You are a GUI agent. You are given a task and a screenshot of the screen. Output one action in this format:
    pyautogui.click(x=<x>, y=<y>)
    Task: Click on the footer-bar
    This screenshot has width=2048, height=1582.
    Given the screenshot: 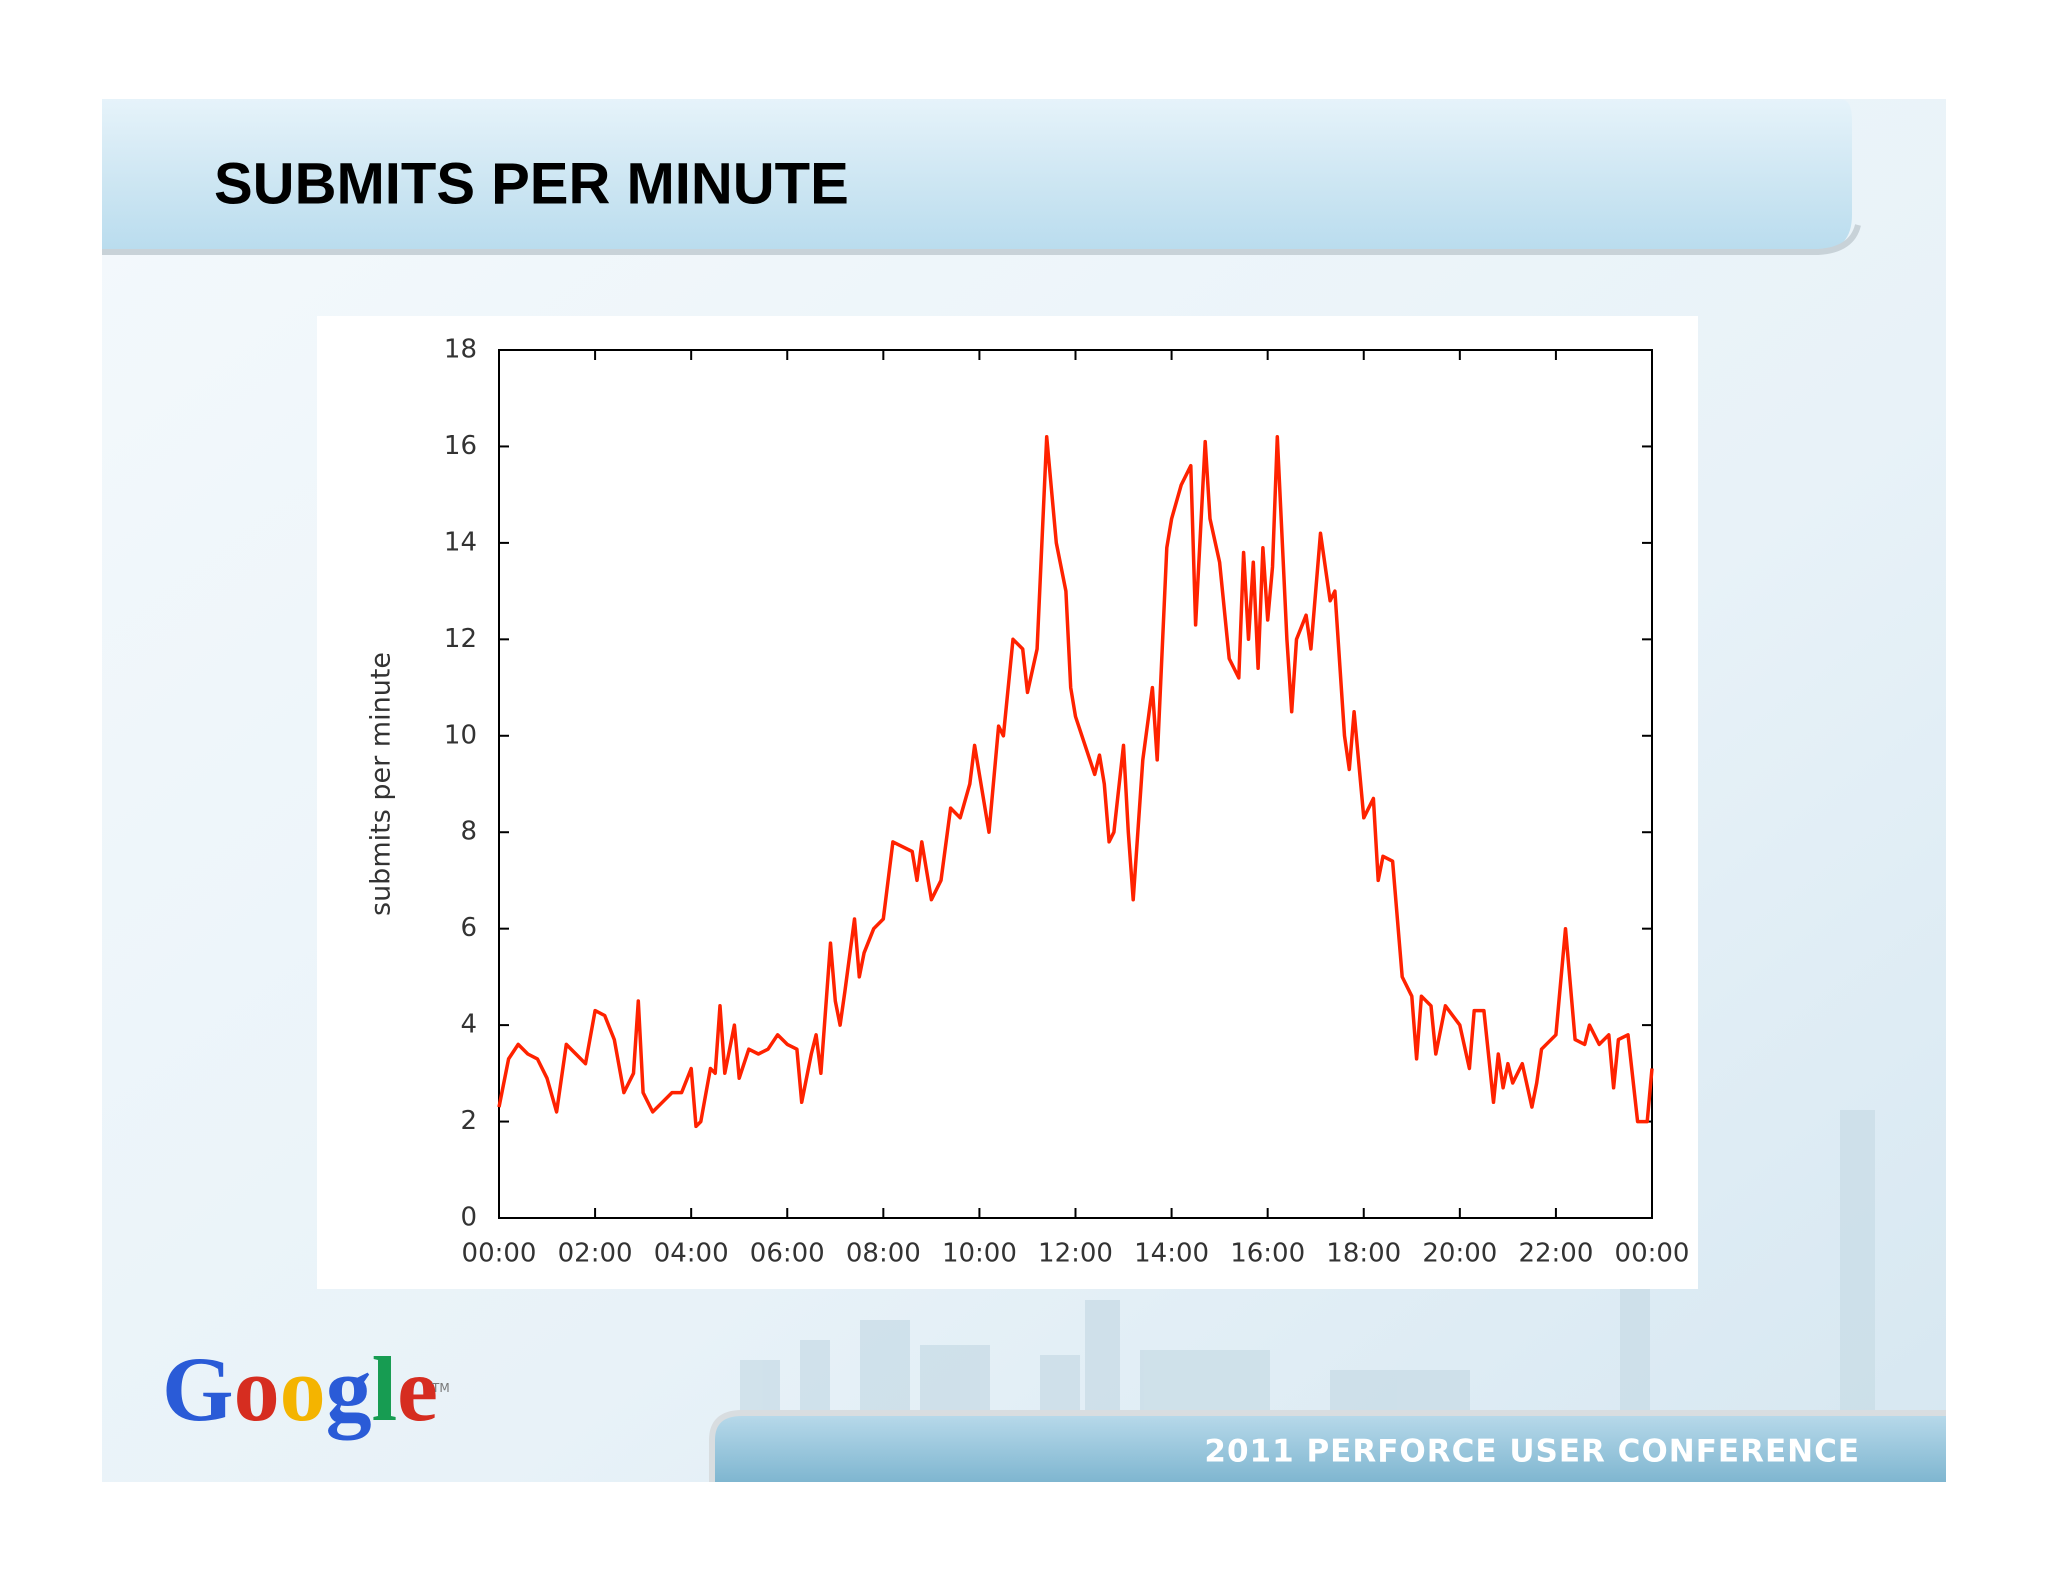 What is the action you would take?
    pyautogui.click(x=1329, y=1448)
    